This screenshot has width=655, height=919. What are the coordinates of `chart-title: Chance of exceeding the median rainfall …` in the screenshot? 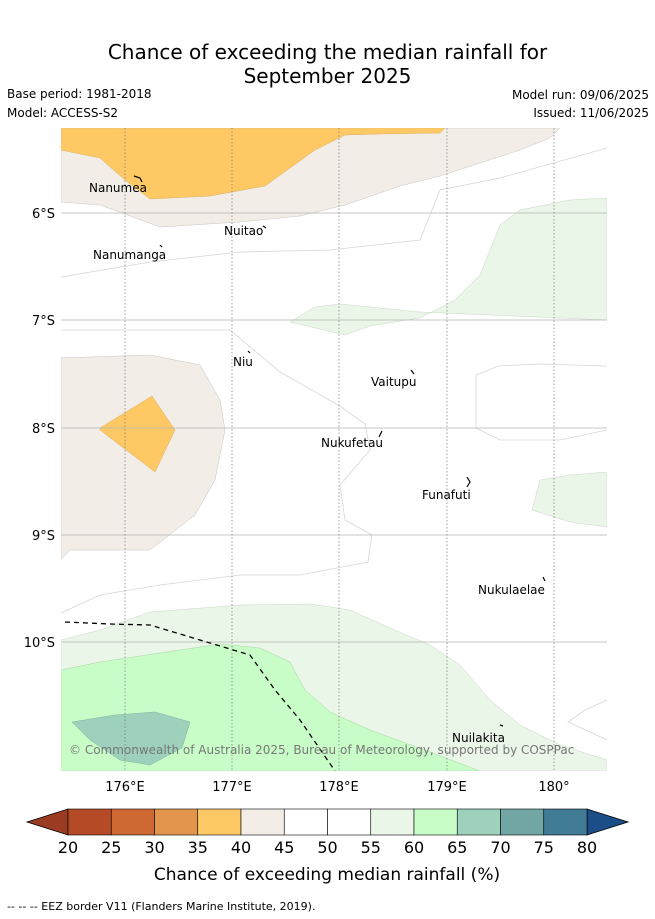 It's located at (327, 64).